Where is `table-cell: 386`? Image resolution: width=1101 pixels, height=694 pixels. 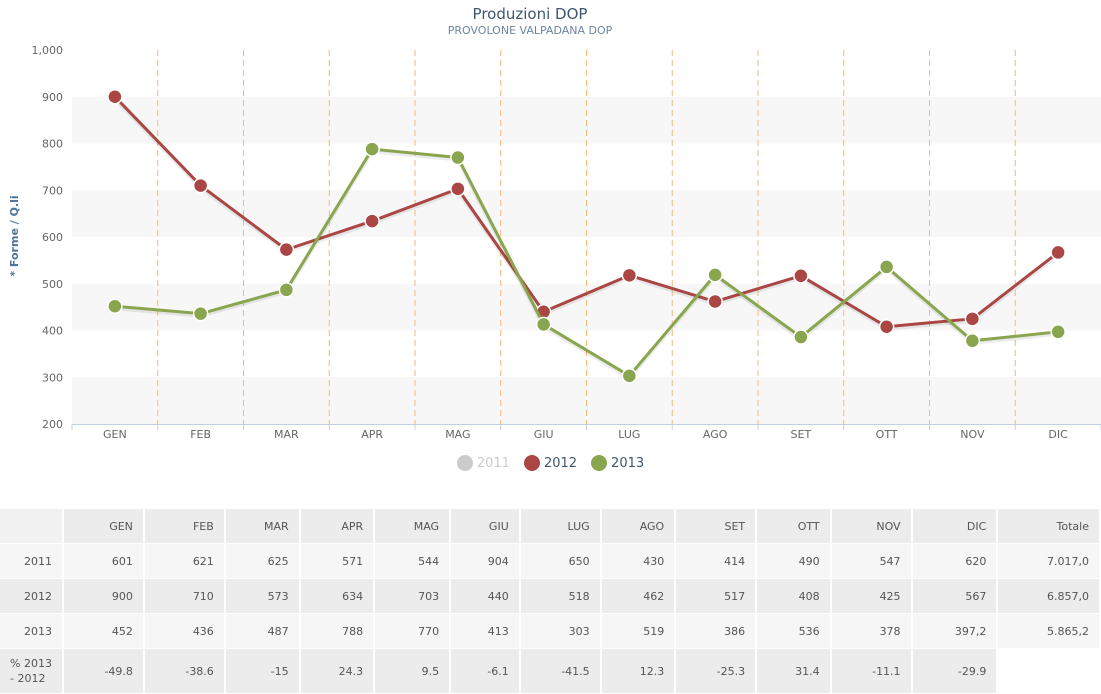
table-cell: 386 is located at coordinates (717, 631).